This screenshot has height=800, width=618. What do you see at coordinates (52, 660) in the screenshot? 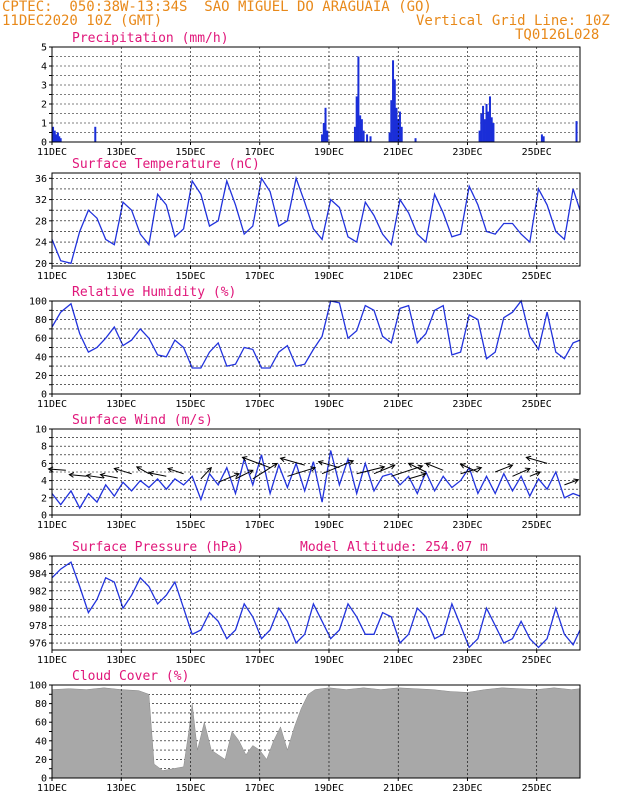
I see `pres-xtick-label: 11DEC` at bounding box center [52, 660].